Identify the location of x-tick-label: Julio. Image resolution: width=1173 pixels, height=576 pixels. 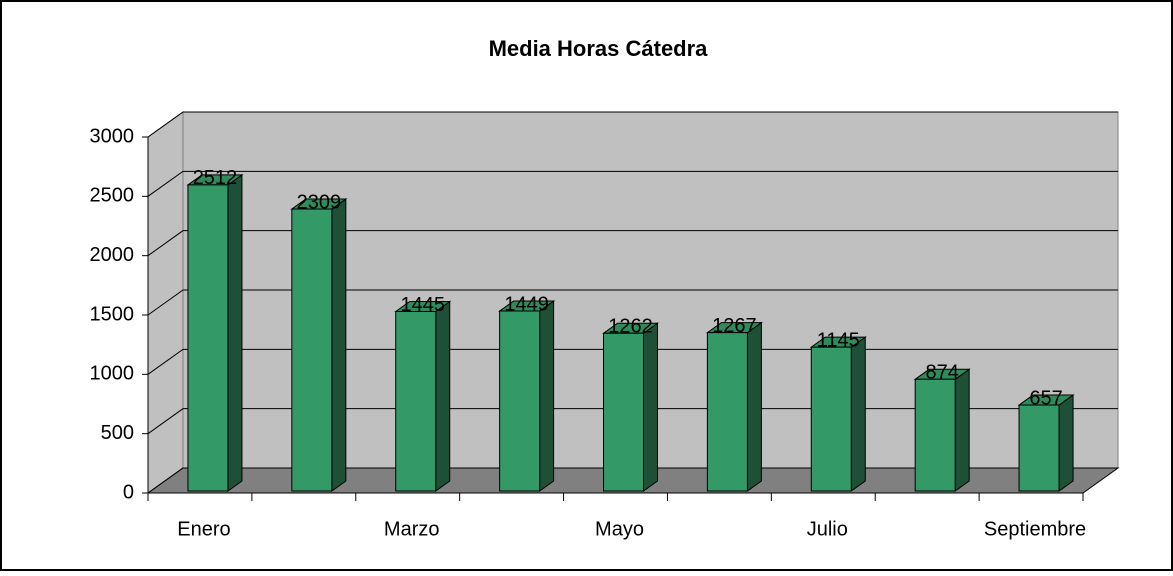
(827, 529).